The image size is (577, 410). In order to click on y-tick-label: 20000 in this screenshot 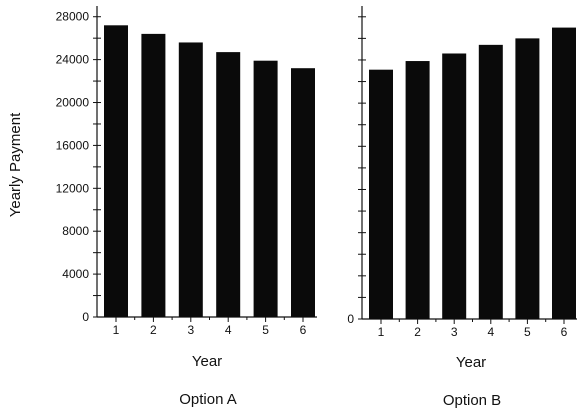, I will do `click(73, 103)`.